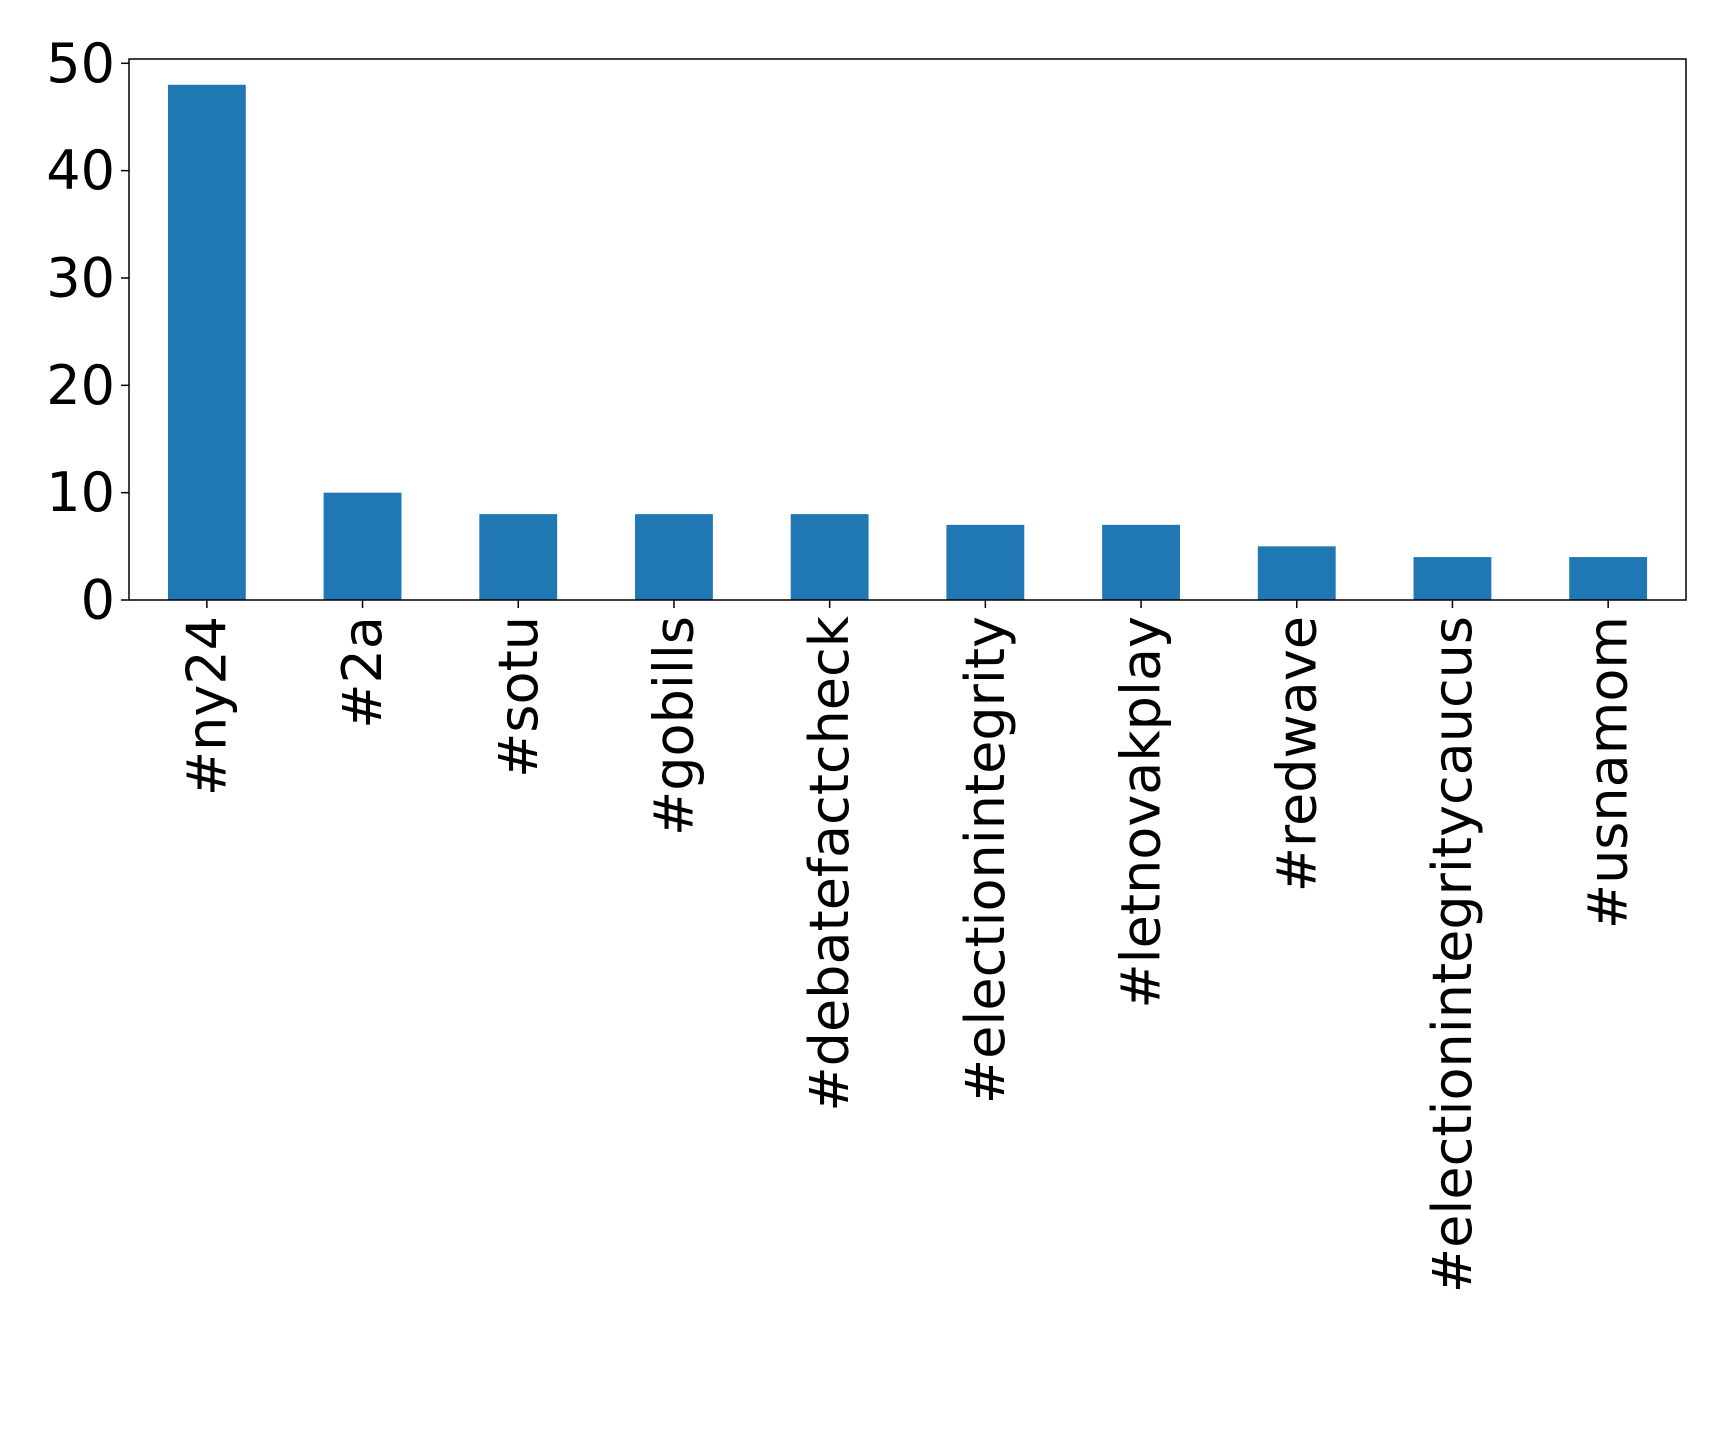  What do you see at coordinates (673, 726) in the screenshot?
I see `x-tick-label: #gobills` at bounding box center [673, 726].